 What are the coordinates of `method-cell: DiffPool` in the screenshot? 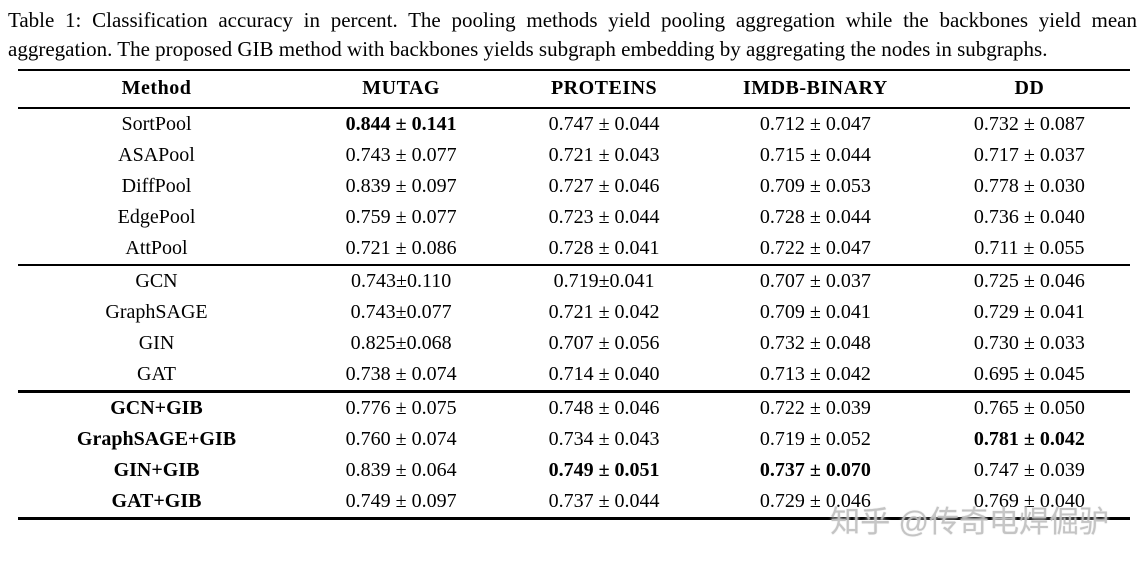 It's located at (156, 186).